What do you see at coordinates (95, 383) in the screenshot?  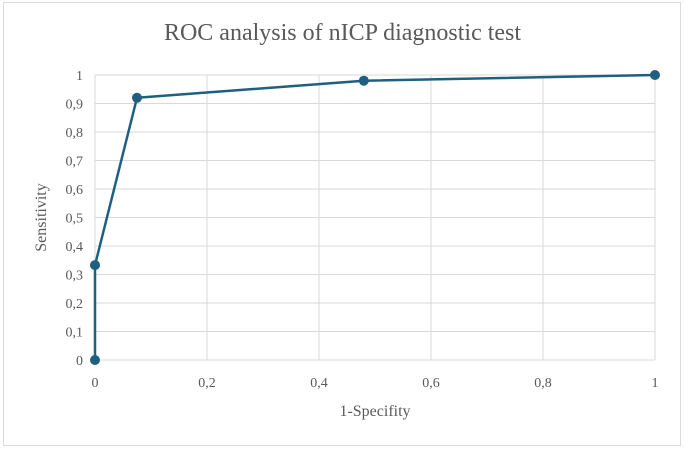 I see `x-tick-label: 0` at bounding box center [95, 383].